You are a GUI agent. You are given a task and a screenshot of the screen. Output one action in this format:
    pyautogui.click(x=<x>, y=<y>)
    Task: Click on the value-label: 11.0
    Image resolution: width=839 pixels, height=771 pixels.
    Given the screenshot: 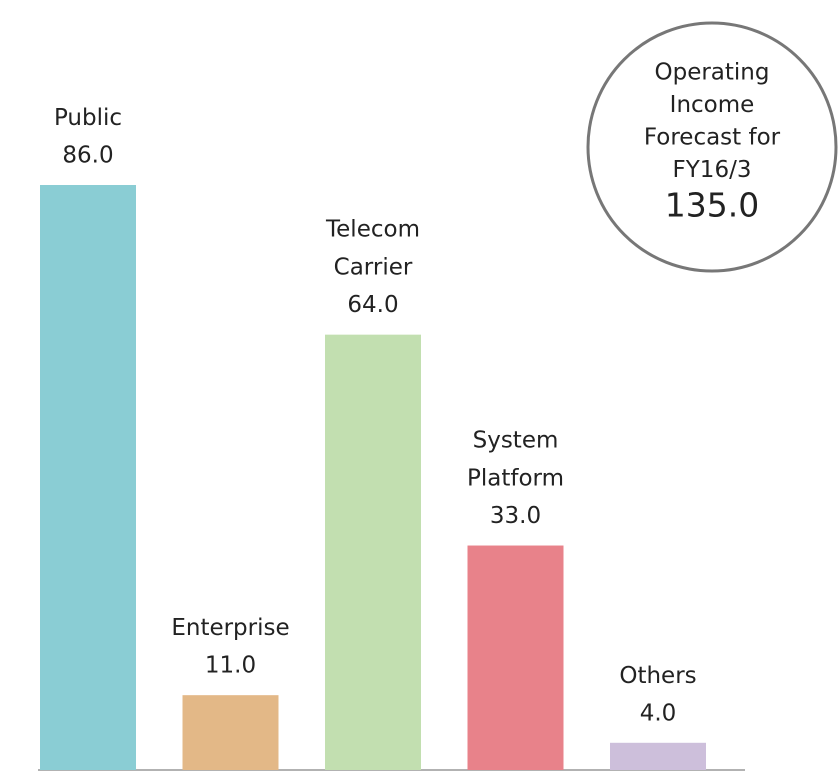 What is the action you would take?
    pyautogui.click(x=230, y=666)
    